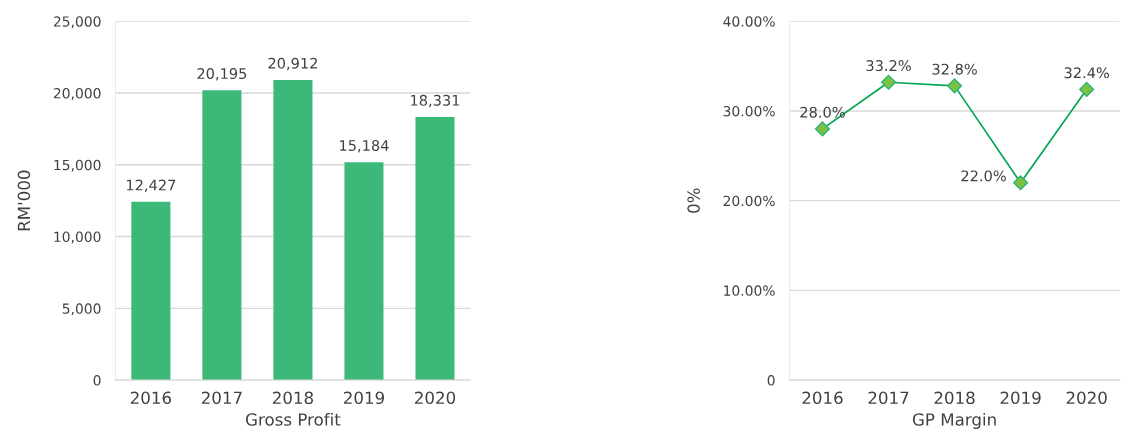 Image resolution: width=1131 pixels, height=443 pixels. Describe the element at coordinates (749, 201) in the screenshot. I see `y-tick-label: 20.00%` at that location.